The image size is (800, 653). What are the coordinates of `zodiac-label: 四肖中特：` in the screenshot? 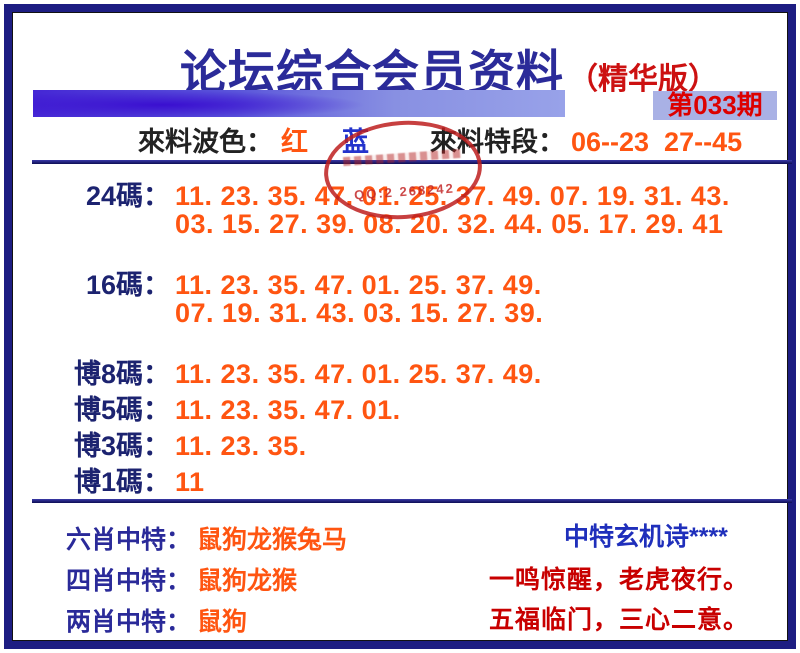 It's located at (129, 581).